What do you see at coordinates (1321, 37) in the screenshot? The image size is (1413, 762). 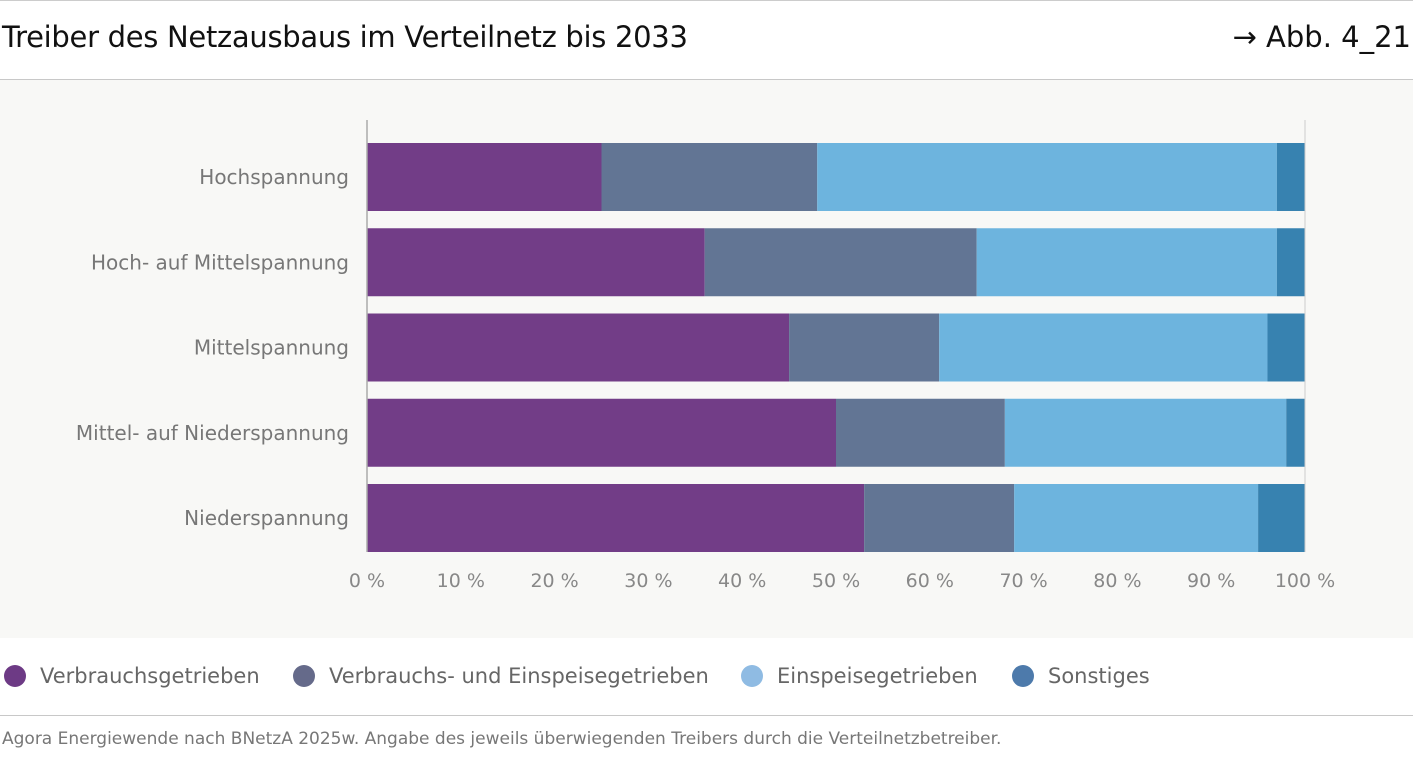 I see `figure-reference: → Abb. 4_21` at bounding box center [1321, 37].